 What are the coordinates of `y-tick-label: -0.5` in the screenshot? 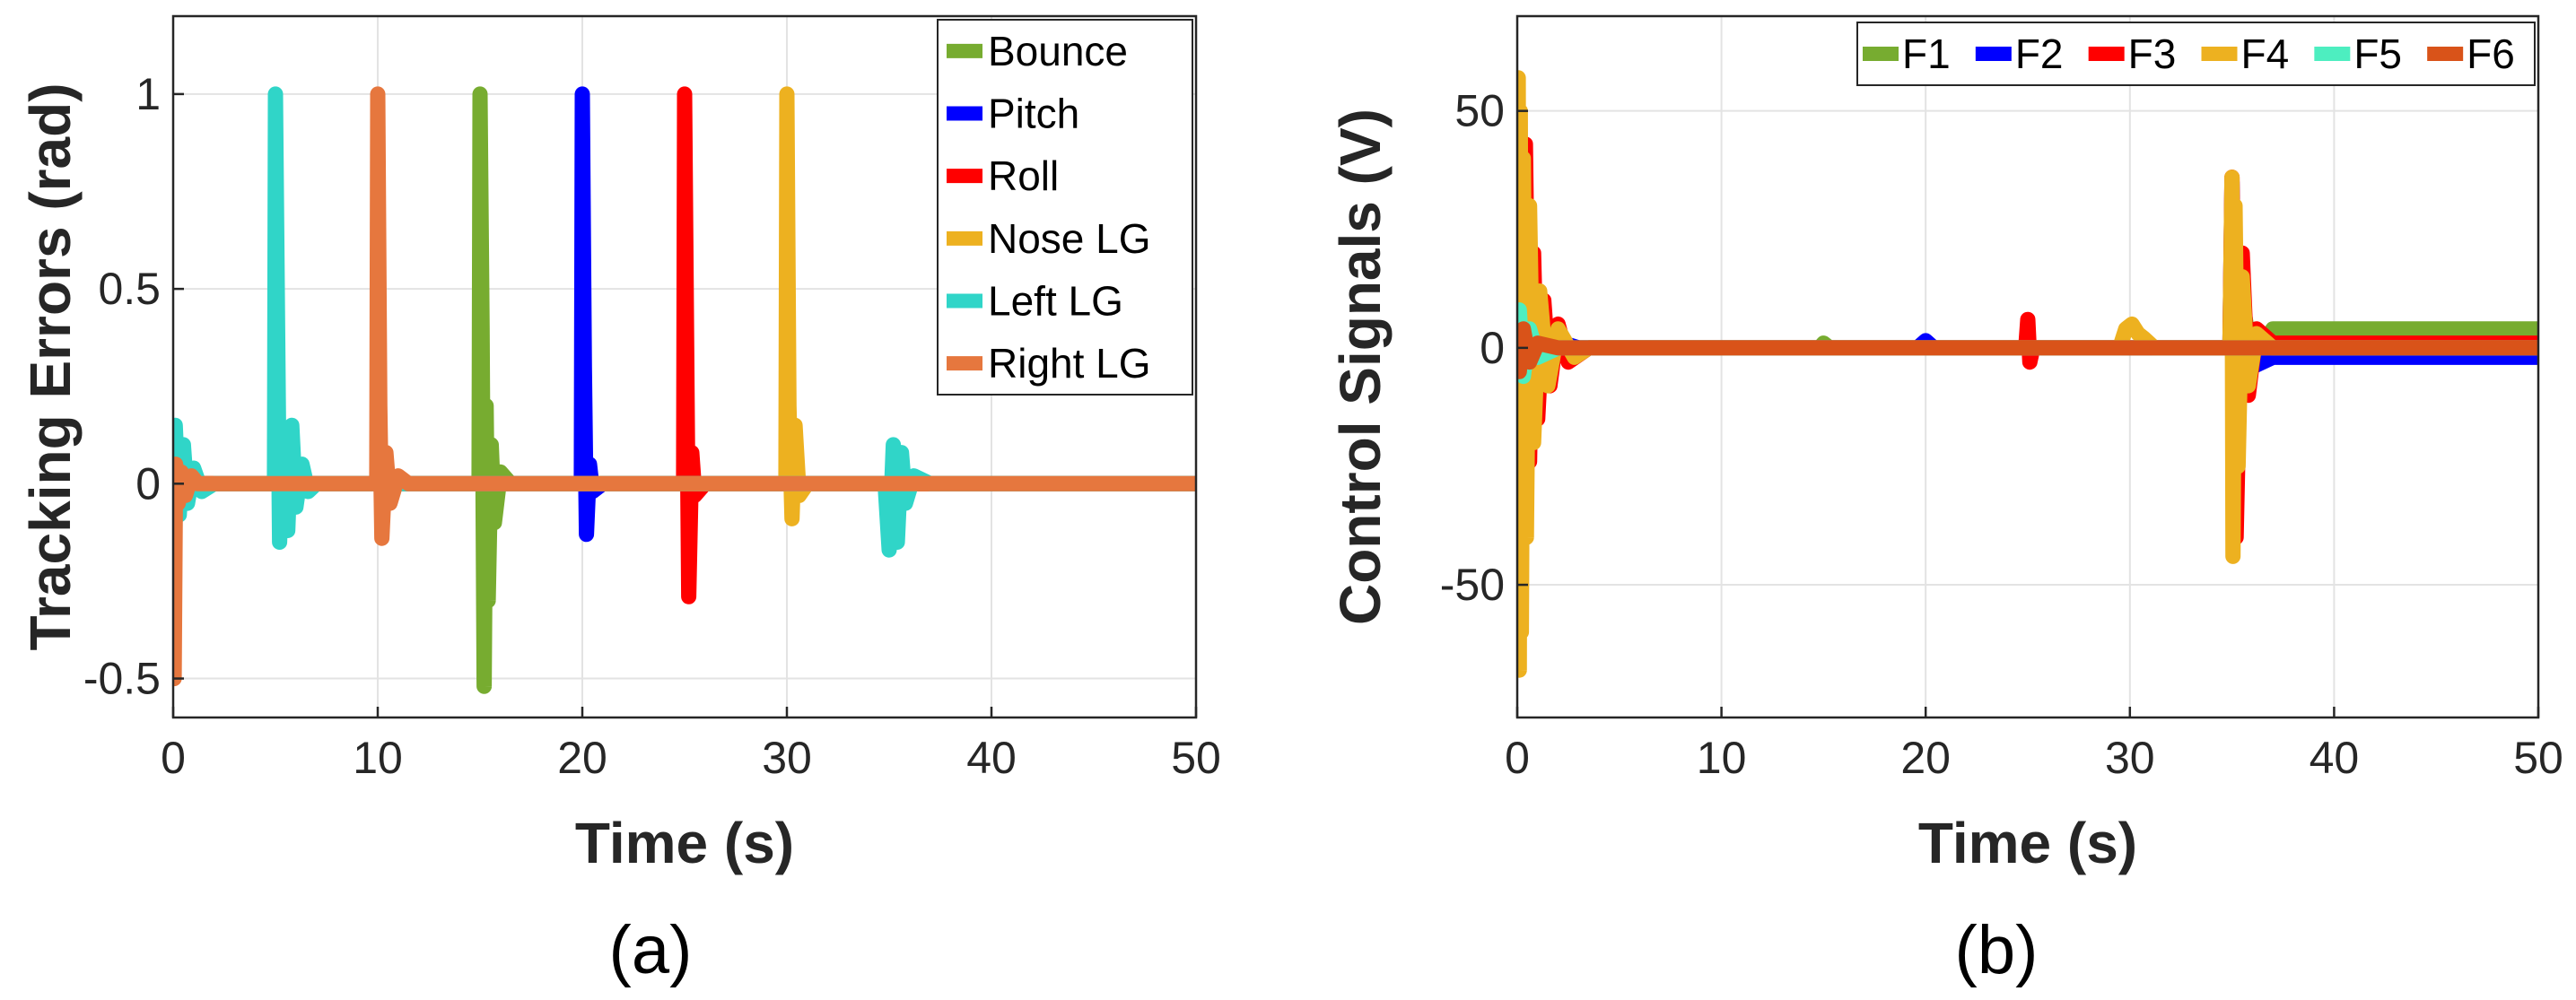 It's located at (122, 679).